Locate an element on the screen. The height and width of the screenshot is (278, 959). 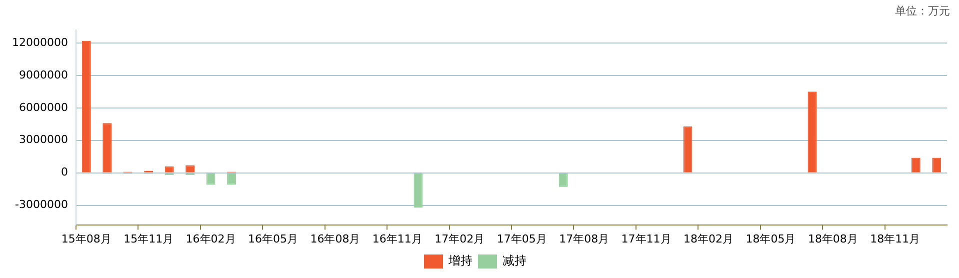
x-tick-label: 15年11月 is located at coordinates (149, 239).